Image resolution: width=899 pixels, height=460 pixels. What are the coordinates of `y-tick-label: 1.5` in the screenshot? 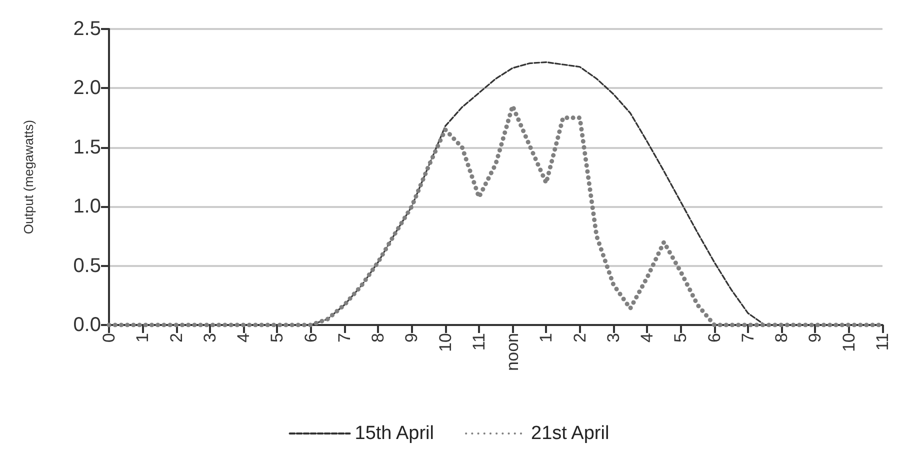 It's located at (87, 147).